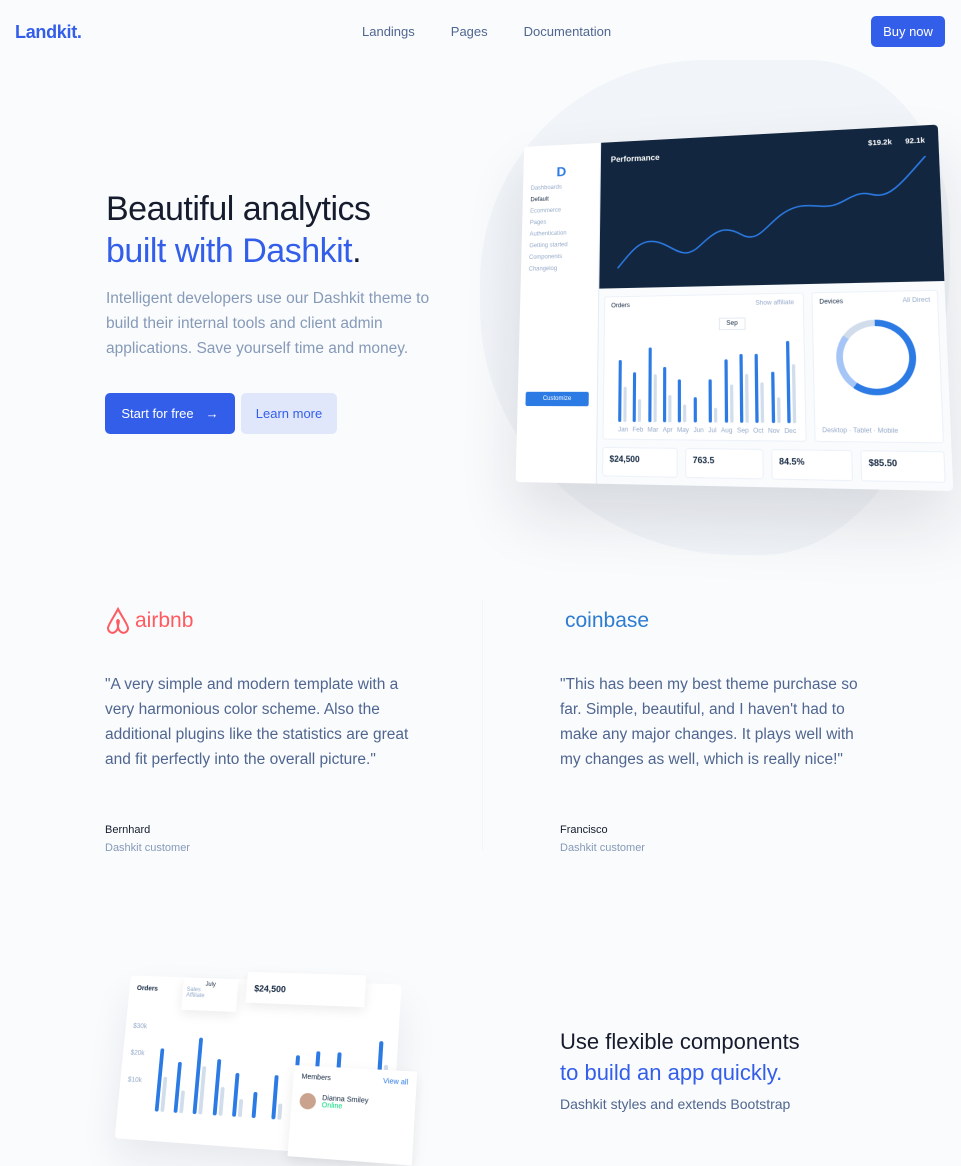 The height and width of the screenshot is (1166, 961). Describe the element at coordinates (698, 431) in the screenshot. I see `month-label: Jun` at that location.